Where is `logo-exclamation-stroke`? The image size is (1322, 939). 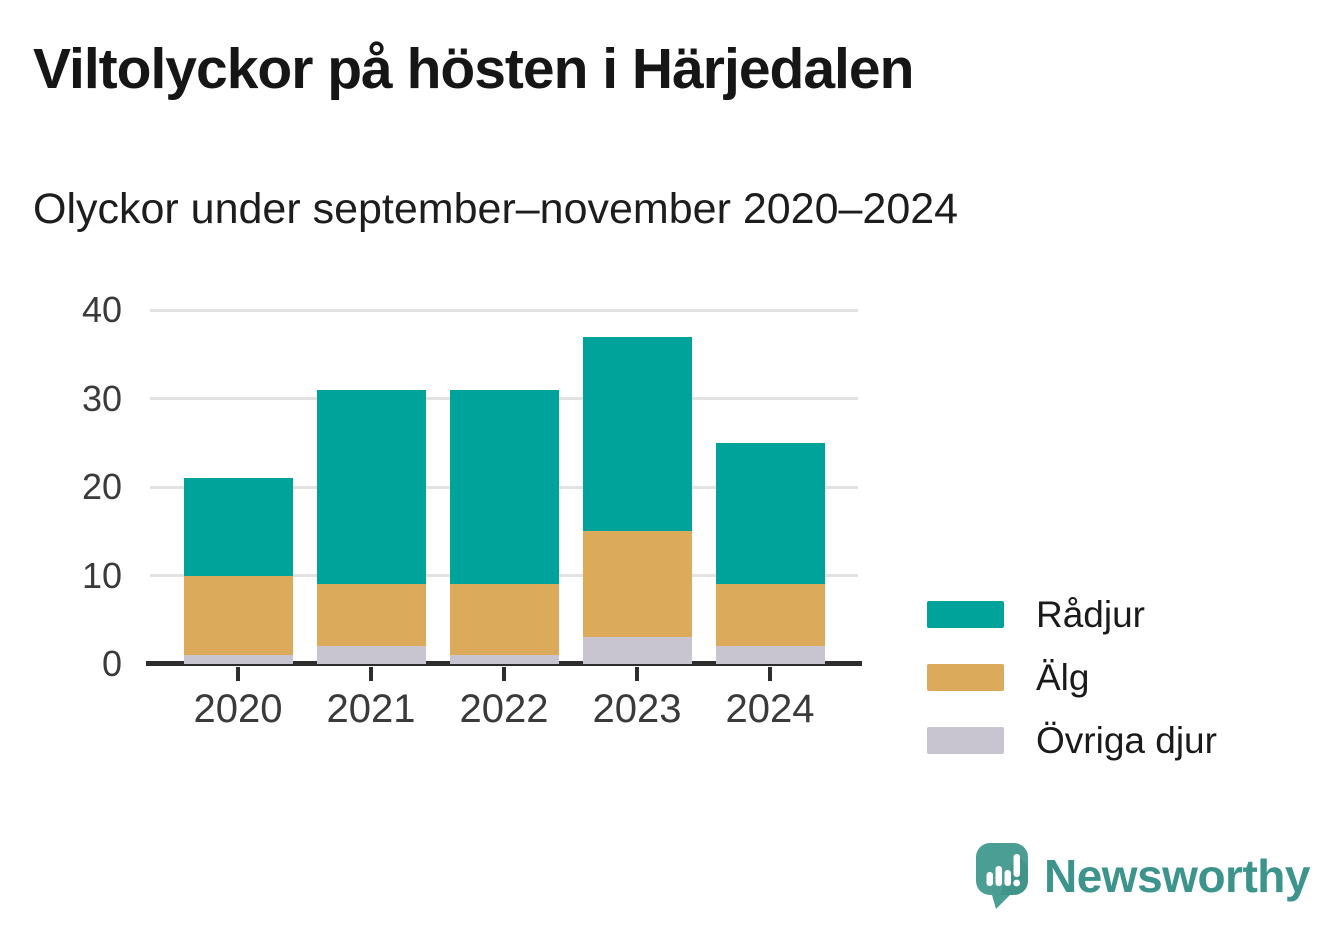 logo-exclamation-stroke is located at coordinates (1016, 865).